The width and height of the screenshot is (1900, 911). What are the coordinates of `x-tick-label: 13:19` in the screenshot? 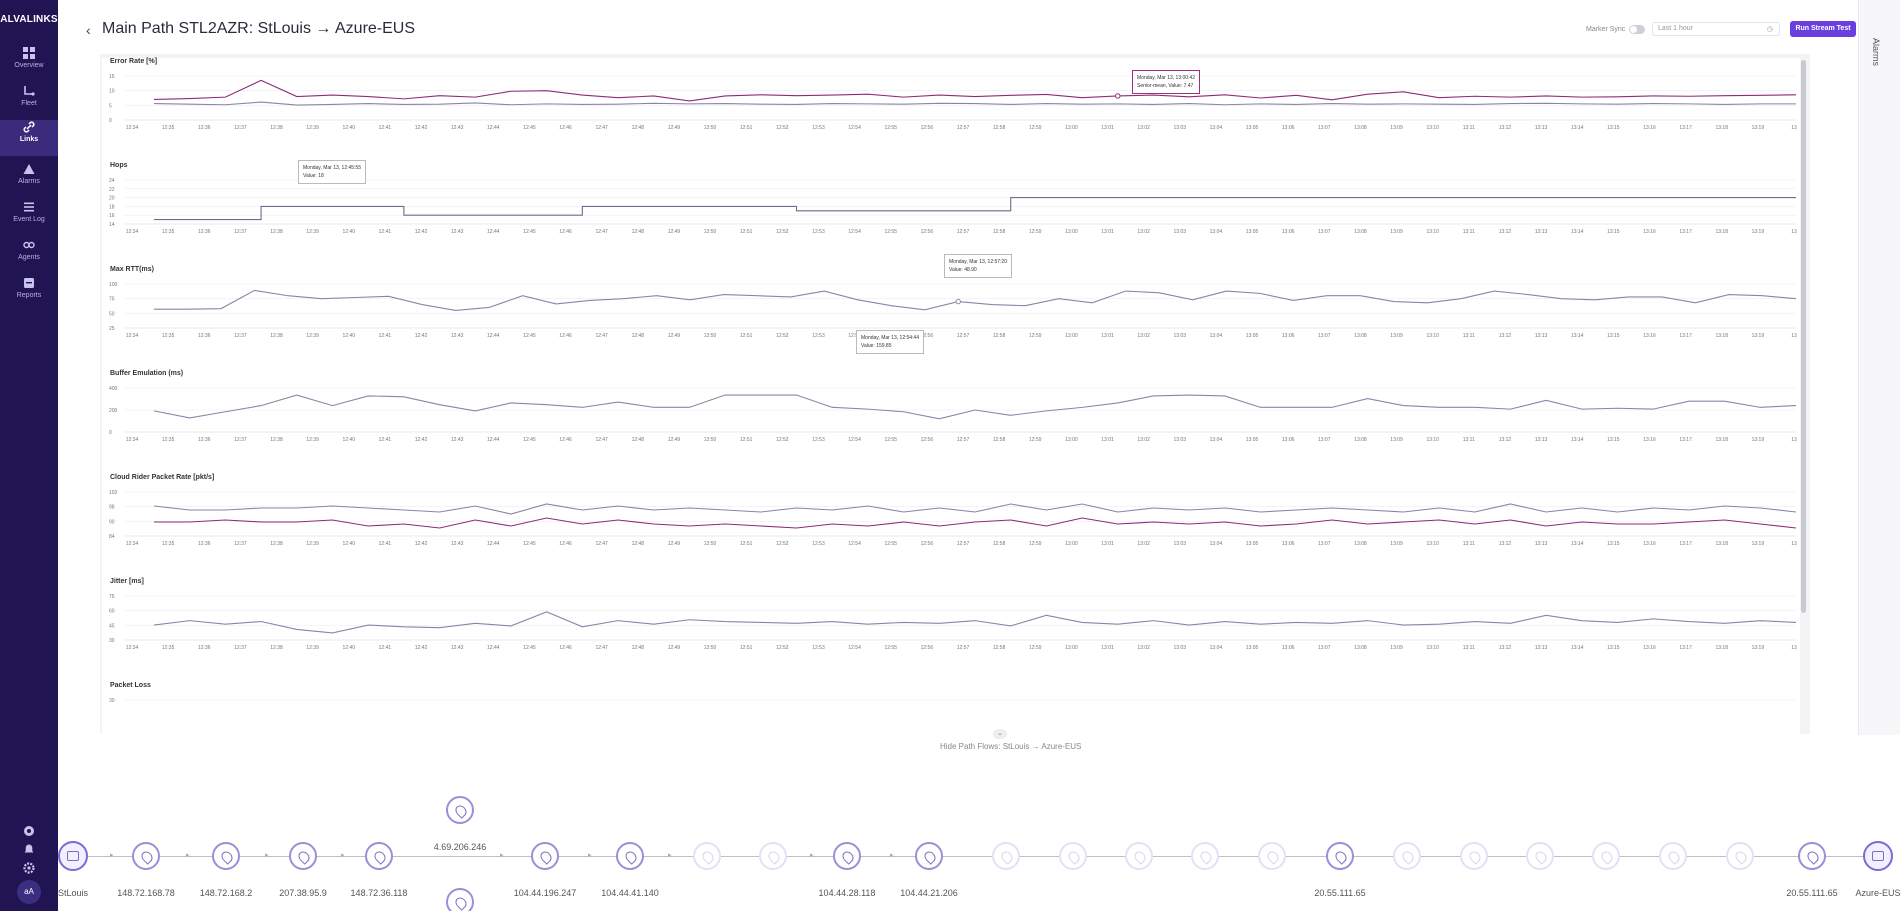 It's located at (1758, 440).